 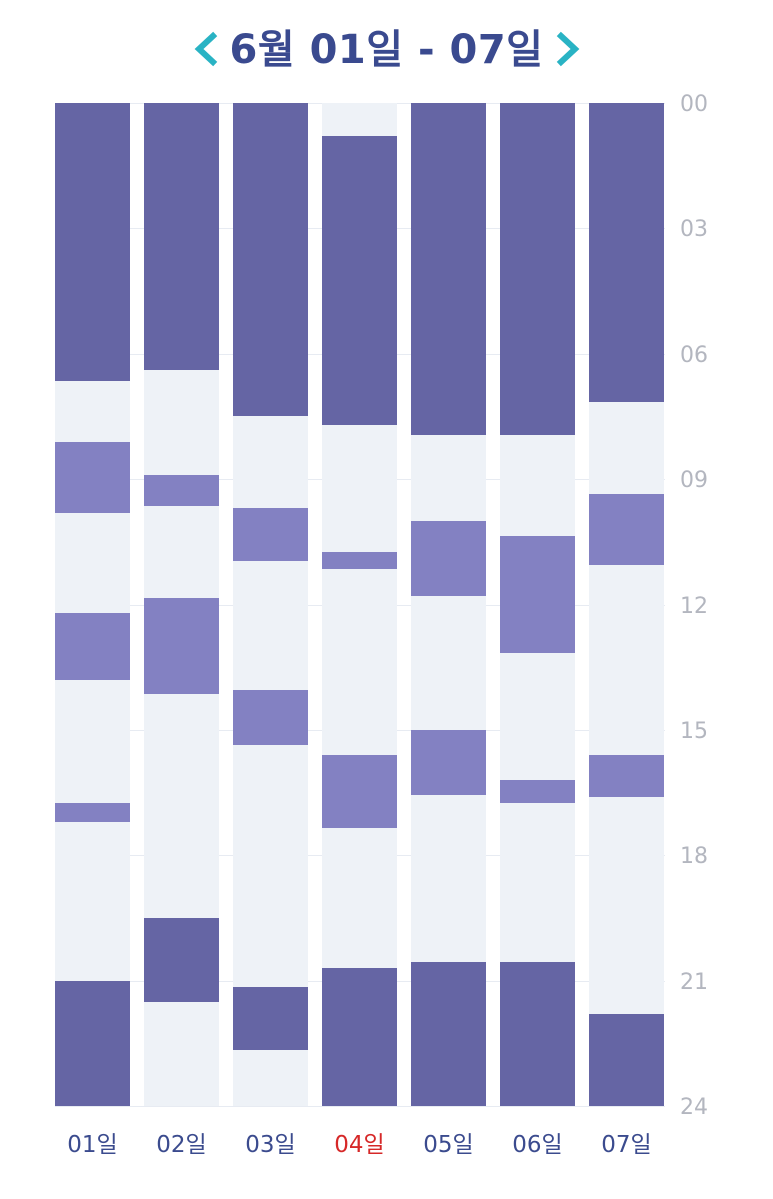 I want to click on y-tick-label: 21, so click(x=694, y=982).